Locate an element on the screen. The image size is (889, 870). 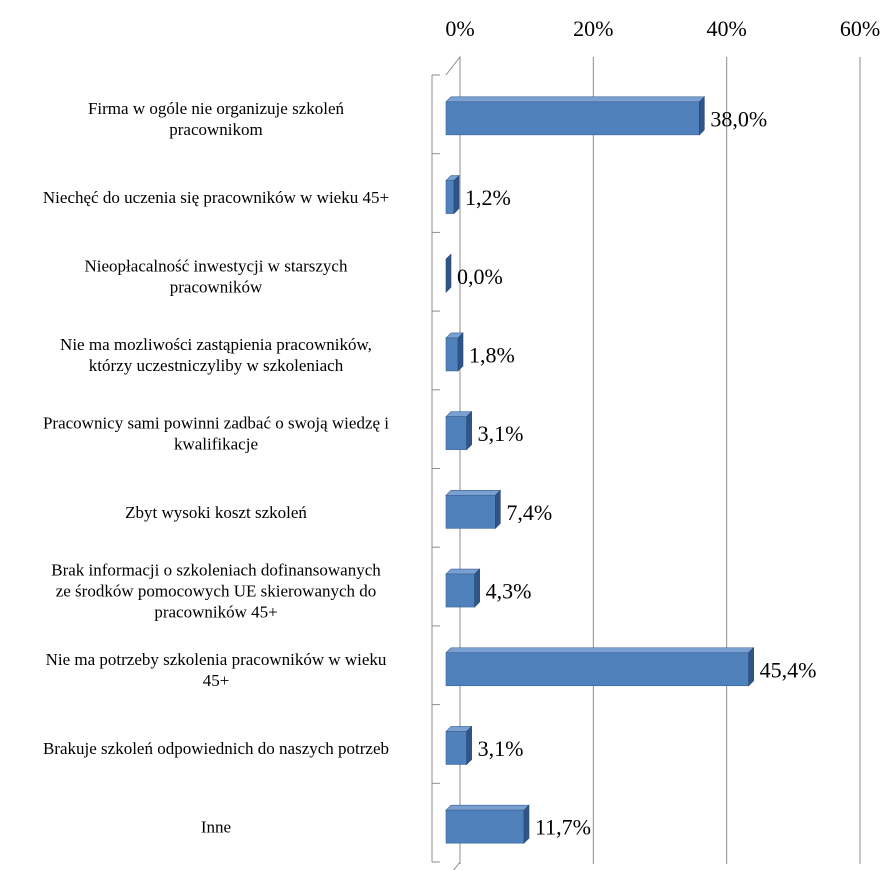
data-label: 45,4% is located at coordinates (788, 669).